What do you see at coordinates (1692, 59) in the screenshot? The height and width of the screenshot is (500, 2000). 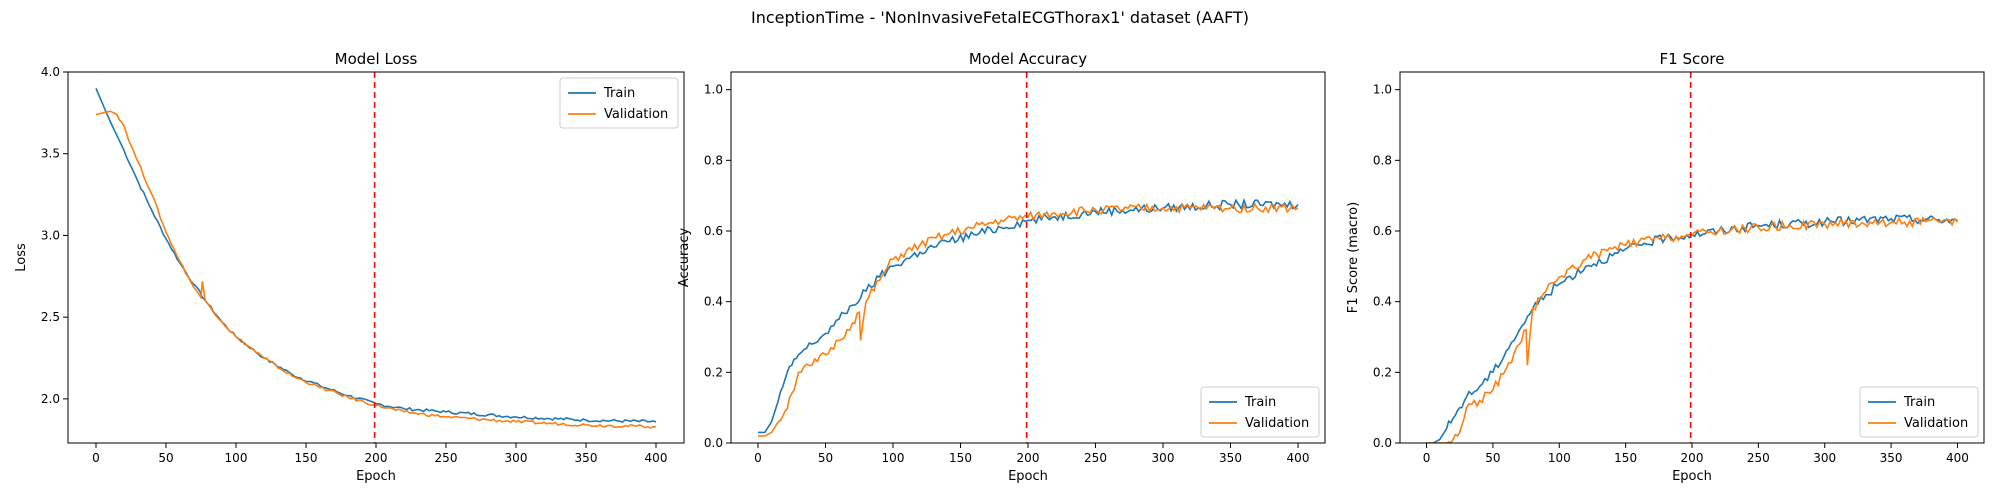 I see `subplot-title: F1 Score` at bounding box center [1692, 59].